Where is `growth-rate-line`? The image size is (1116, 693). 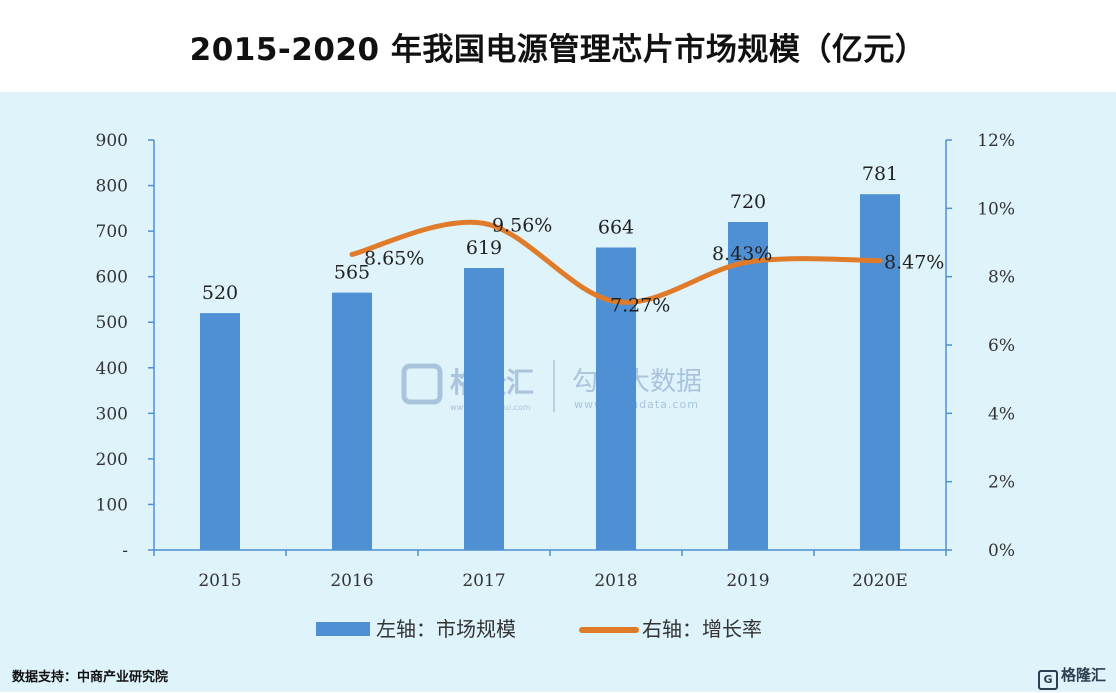 growth-rate-line is located at coordinates (616, 262).